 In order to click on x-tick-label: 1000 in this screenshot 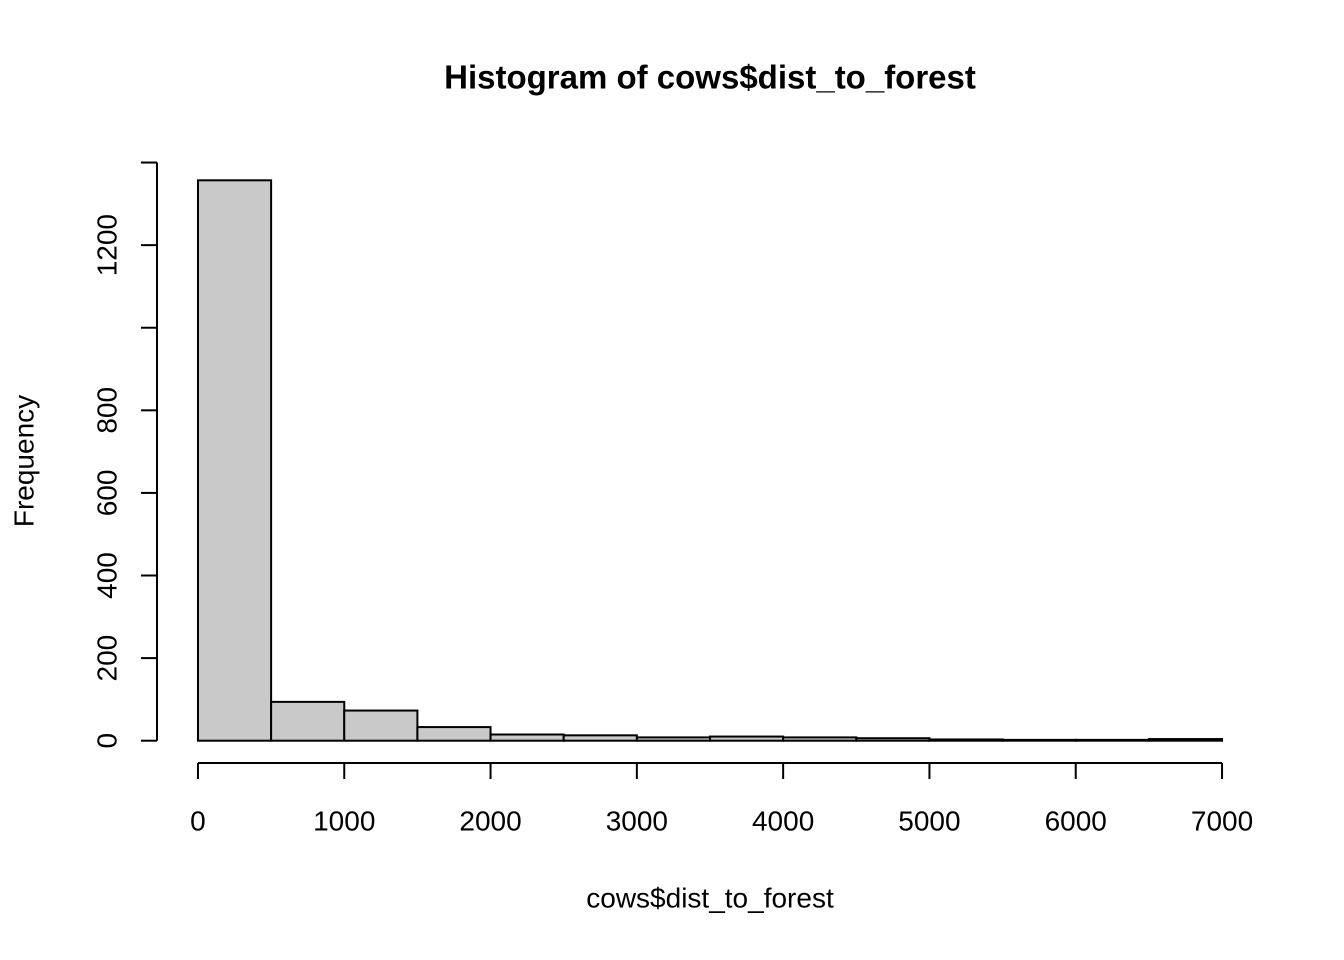, I will do `click(344, 820)`.